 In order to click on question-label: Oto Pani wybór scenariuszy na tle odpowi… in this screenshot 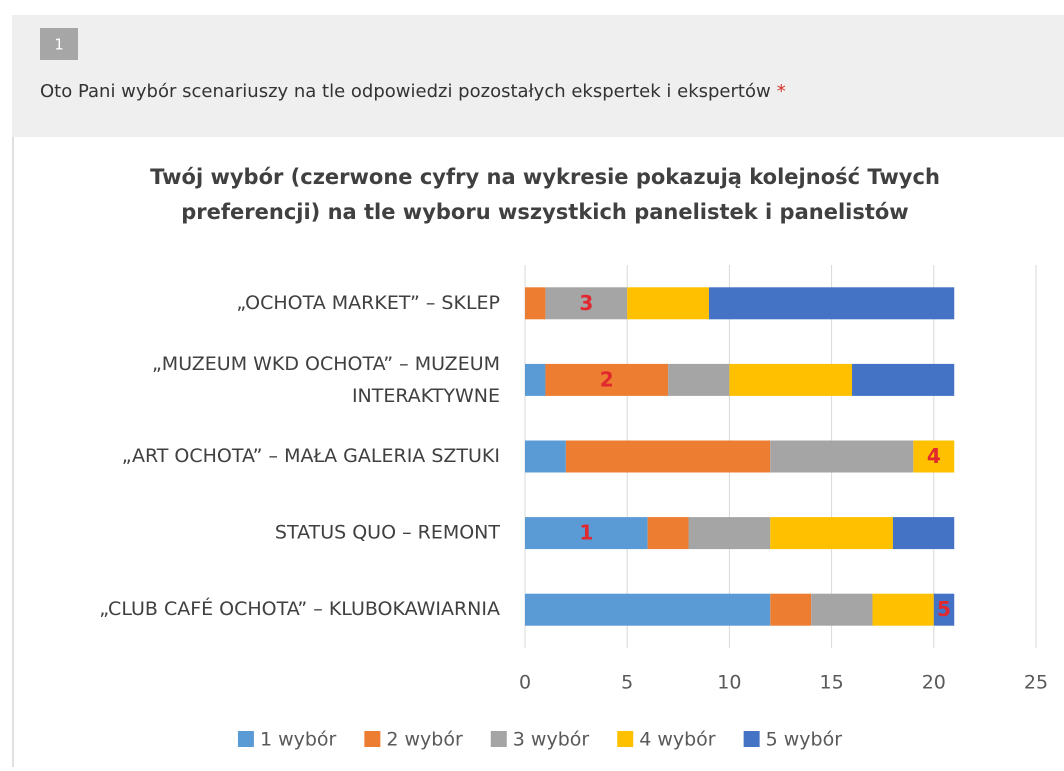, I will do `click(405, 91)`.